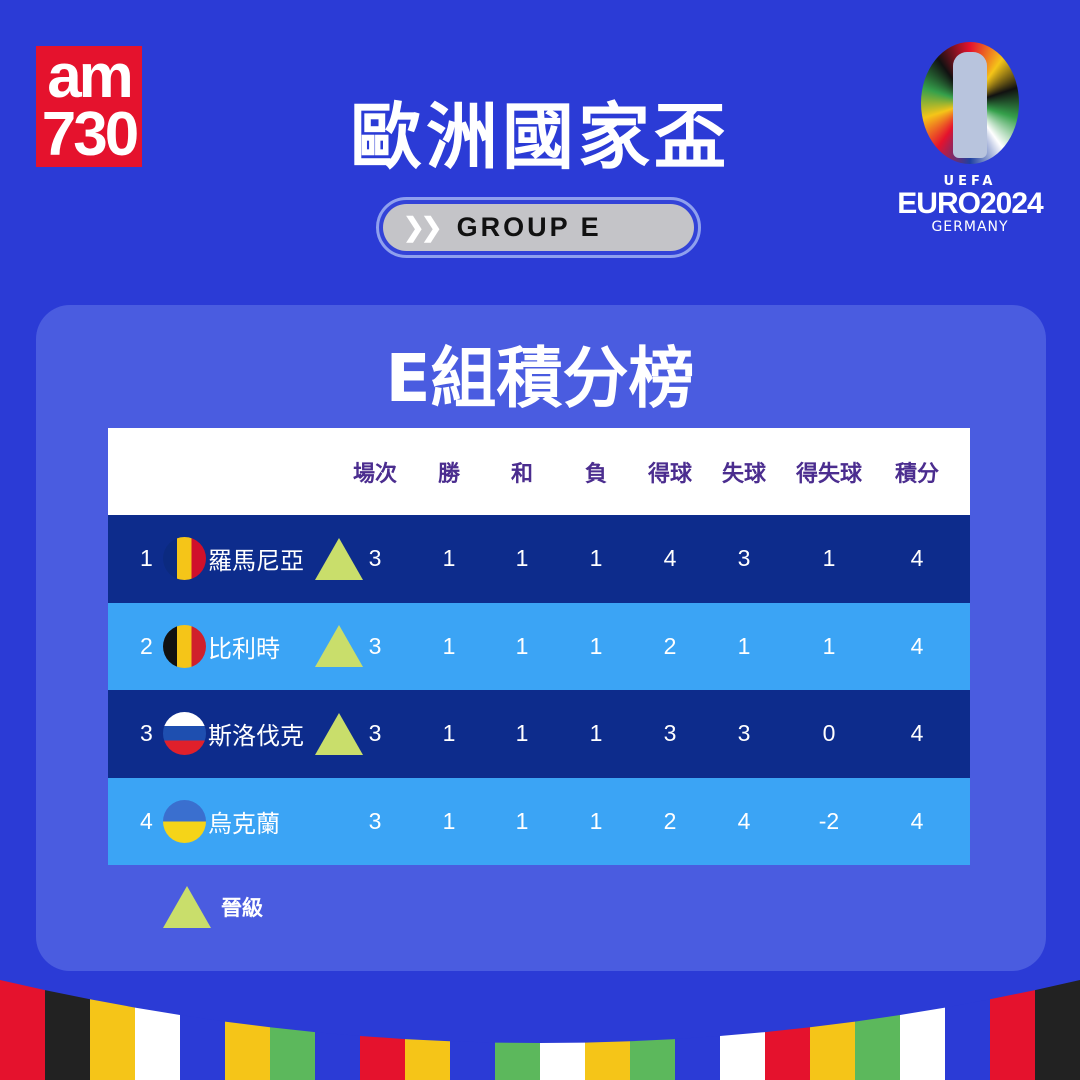 The height and width of the screenshot is (1080, 1080). What do you see at coordinates (539, 137) in the screenshot?
I see `page-title: 歐洲國家盃` at bounding box center [539, 137].